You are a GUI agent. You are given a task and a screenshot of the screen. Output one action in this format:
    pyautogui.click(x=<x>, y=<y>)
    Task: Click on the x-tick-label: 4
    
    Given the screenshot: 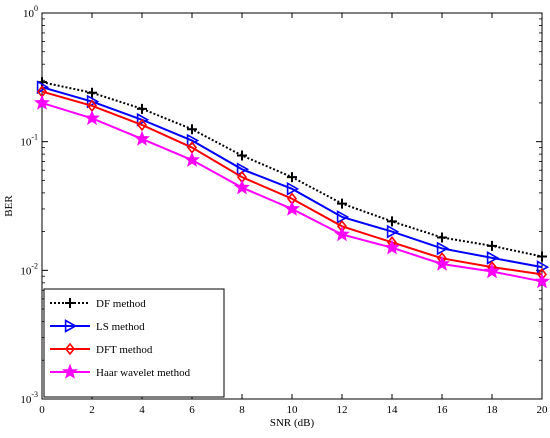 What is the action you would take?
    pyautogui.click(x=142, y=410)
    